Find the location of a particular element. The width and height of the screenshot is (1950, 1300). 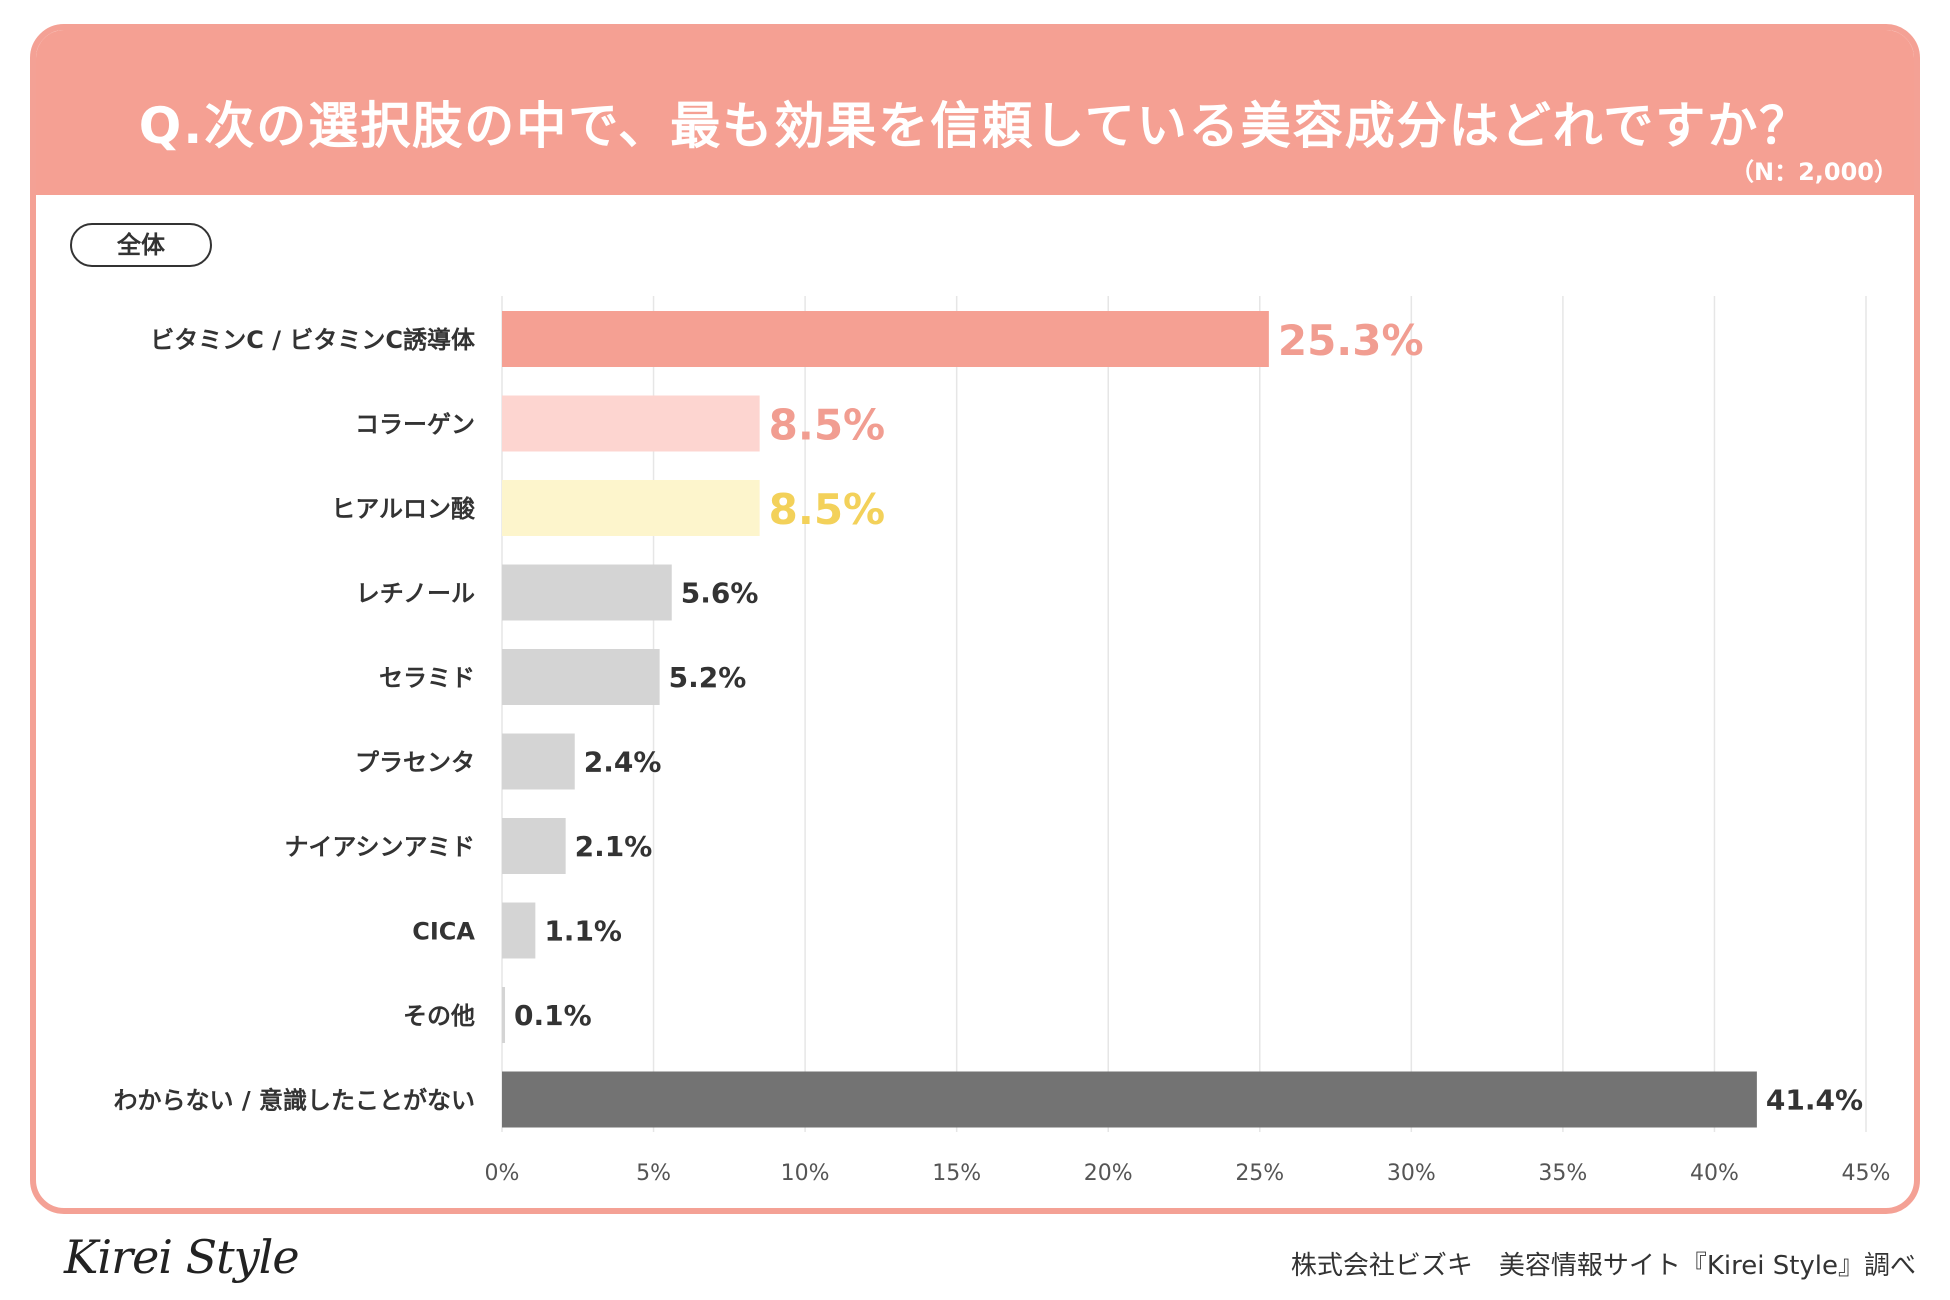

value-label: 0.1% is located at coordinates (553, 1015).